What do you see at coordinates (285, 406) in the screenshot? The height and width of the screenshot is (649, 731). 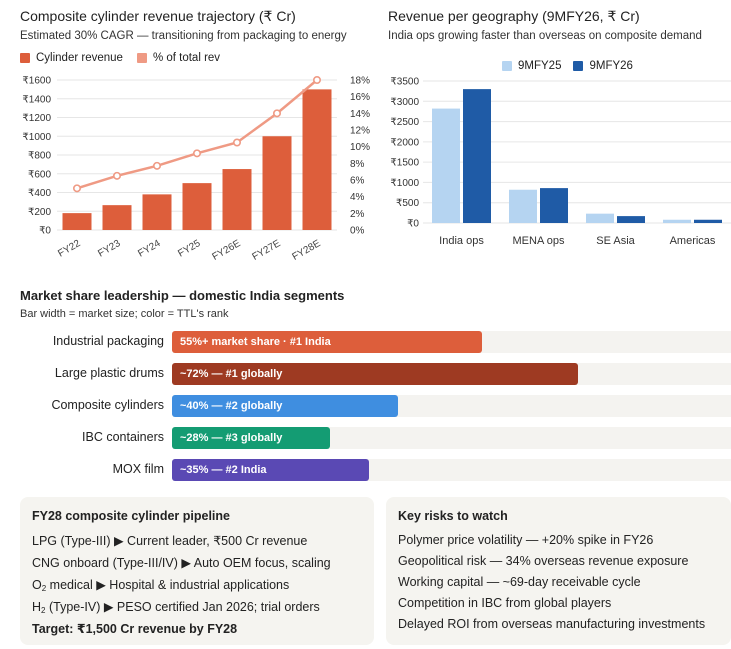 I see `market-share-bar-composite-cylinders: ~40% — #2 globally` at bounding box center [285, 406].